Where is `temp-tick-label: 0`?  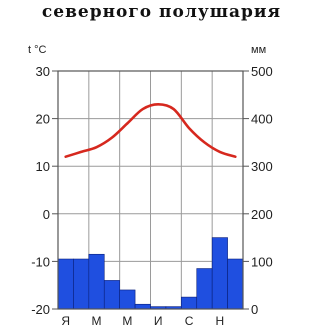
temp-tick-label: 0 is located at coordinates (46, 214).